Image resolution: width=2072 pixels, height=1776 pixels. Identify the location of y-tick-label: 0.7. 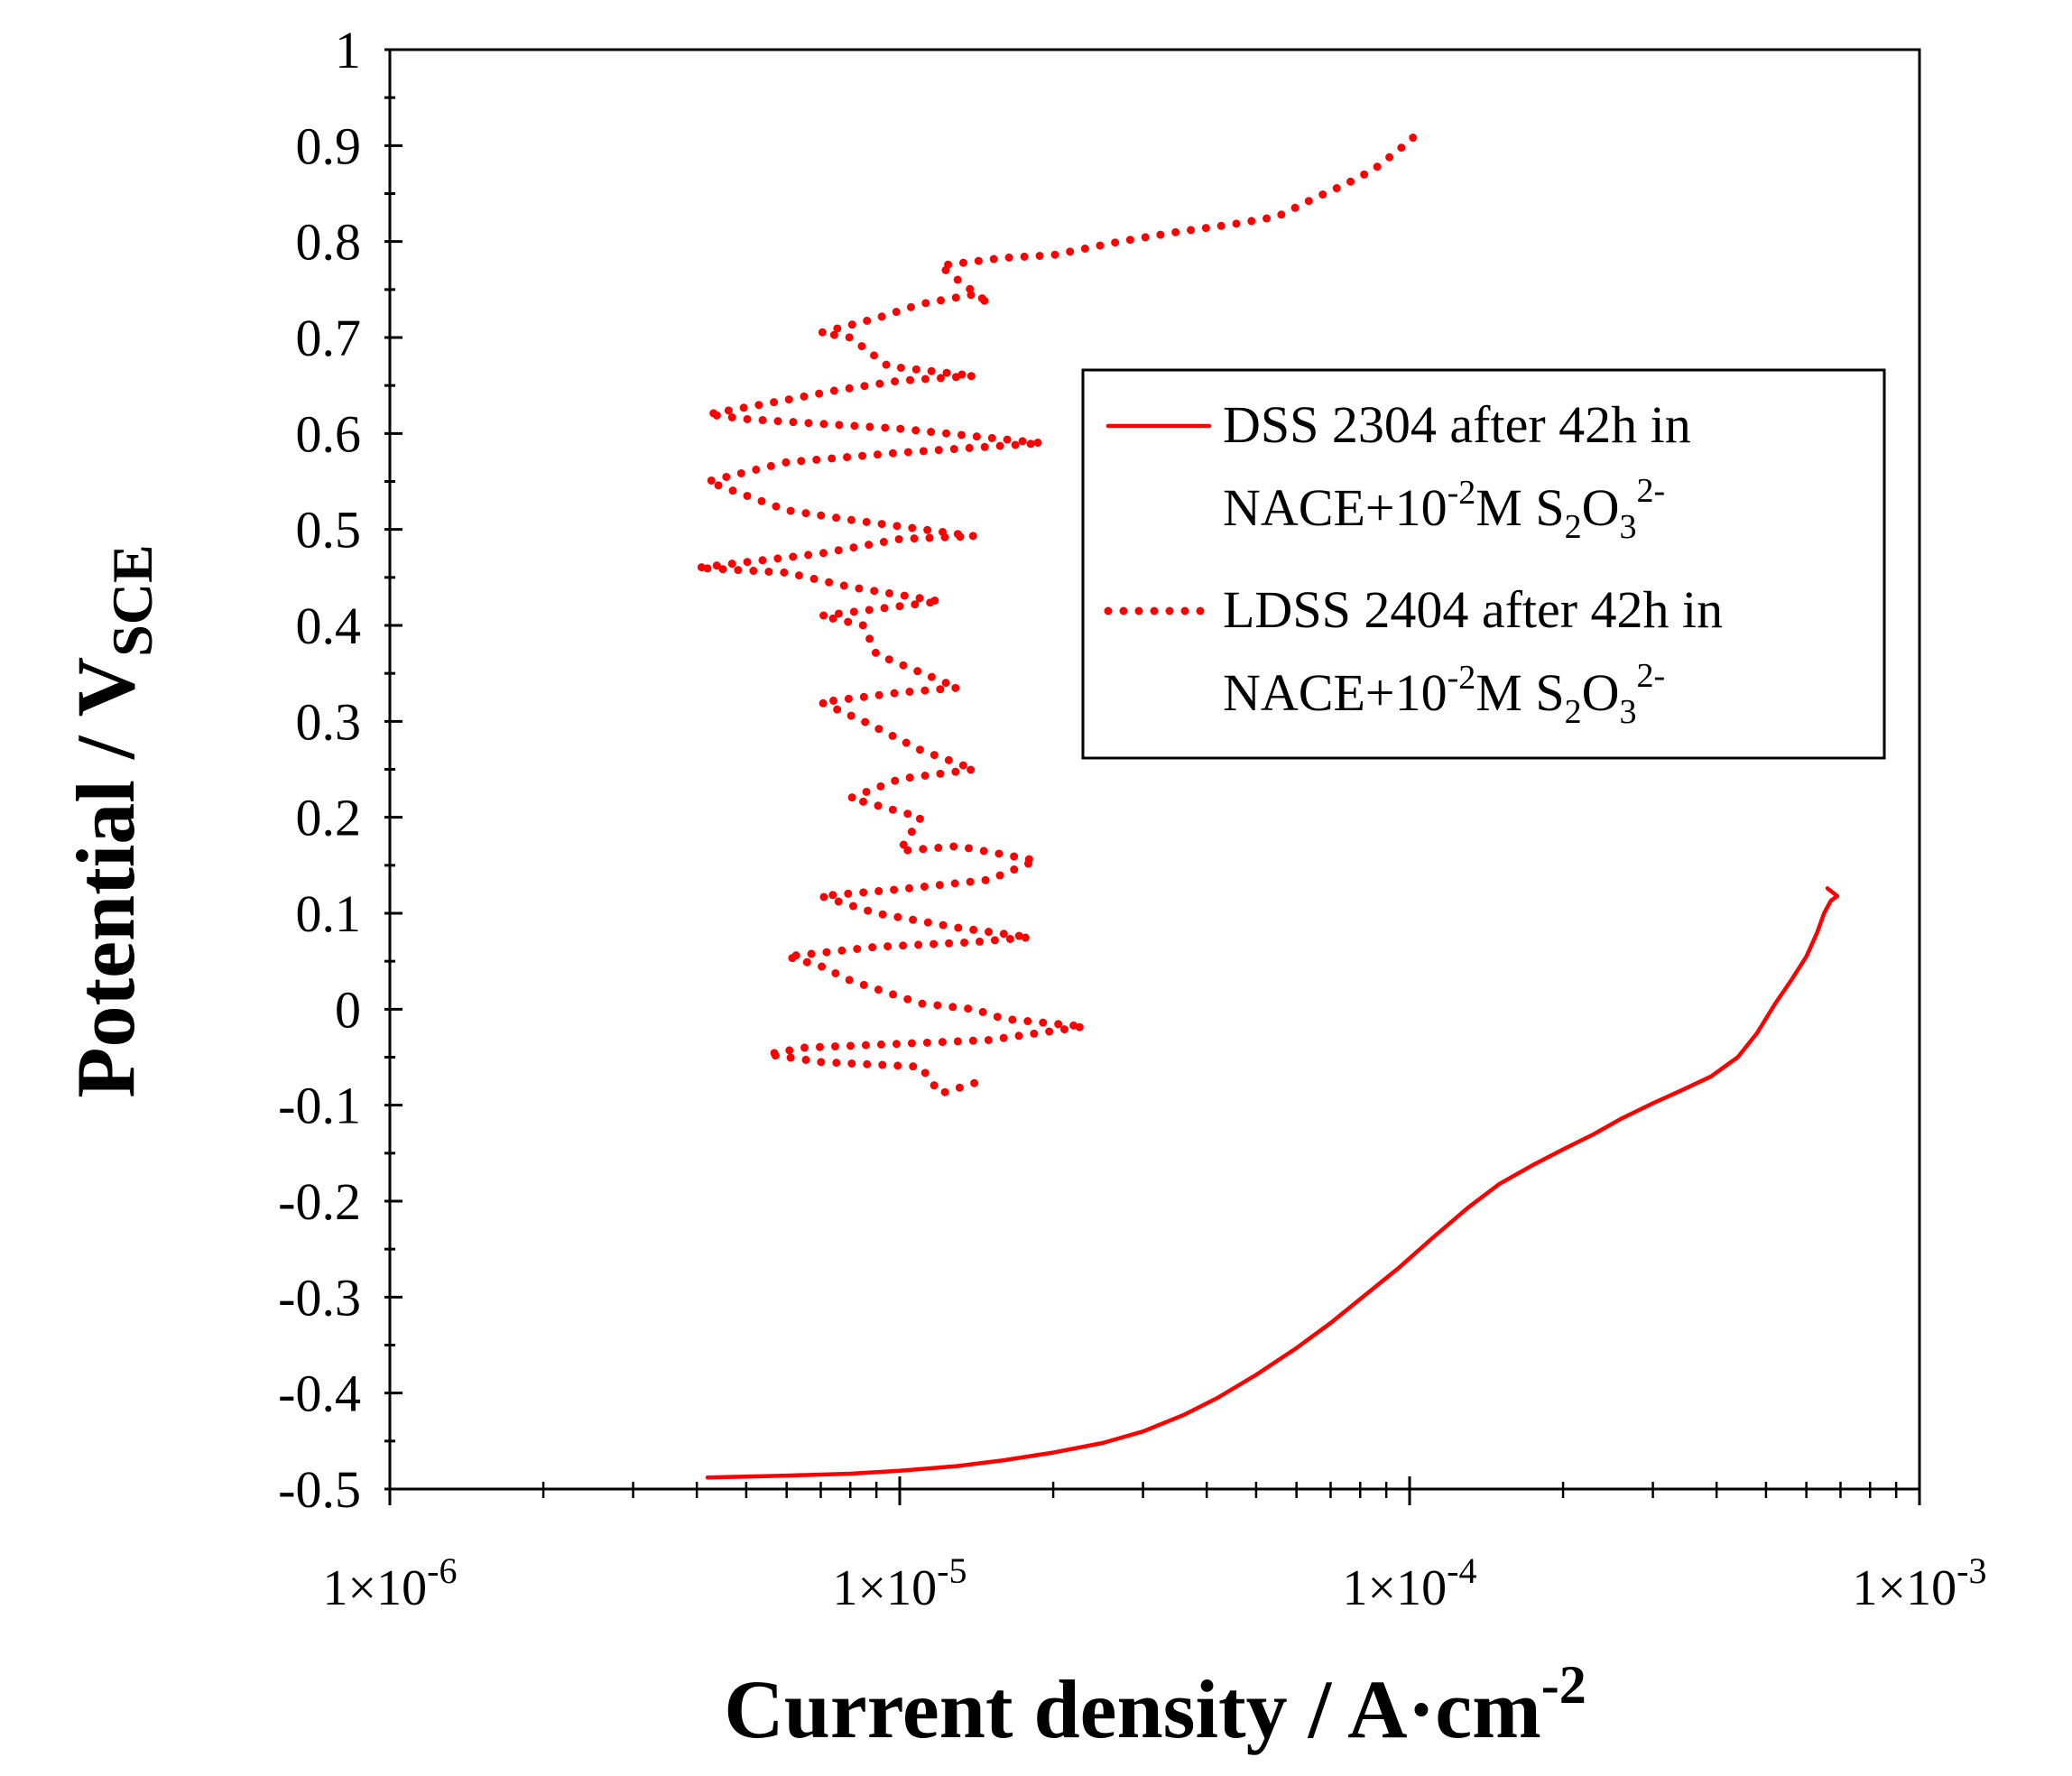
(329, 338).